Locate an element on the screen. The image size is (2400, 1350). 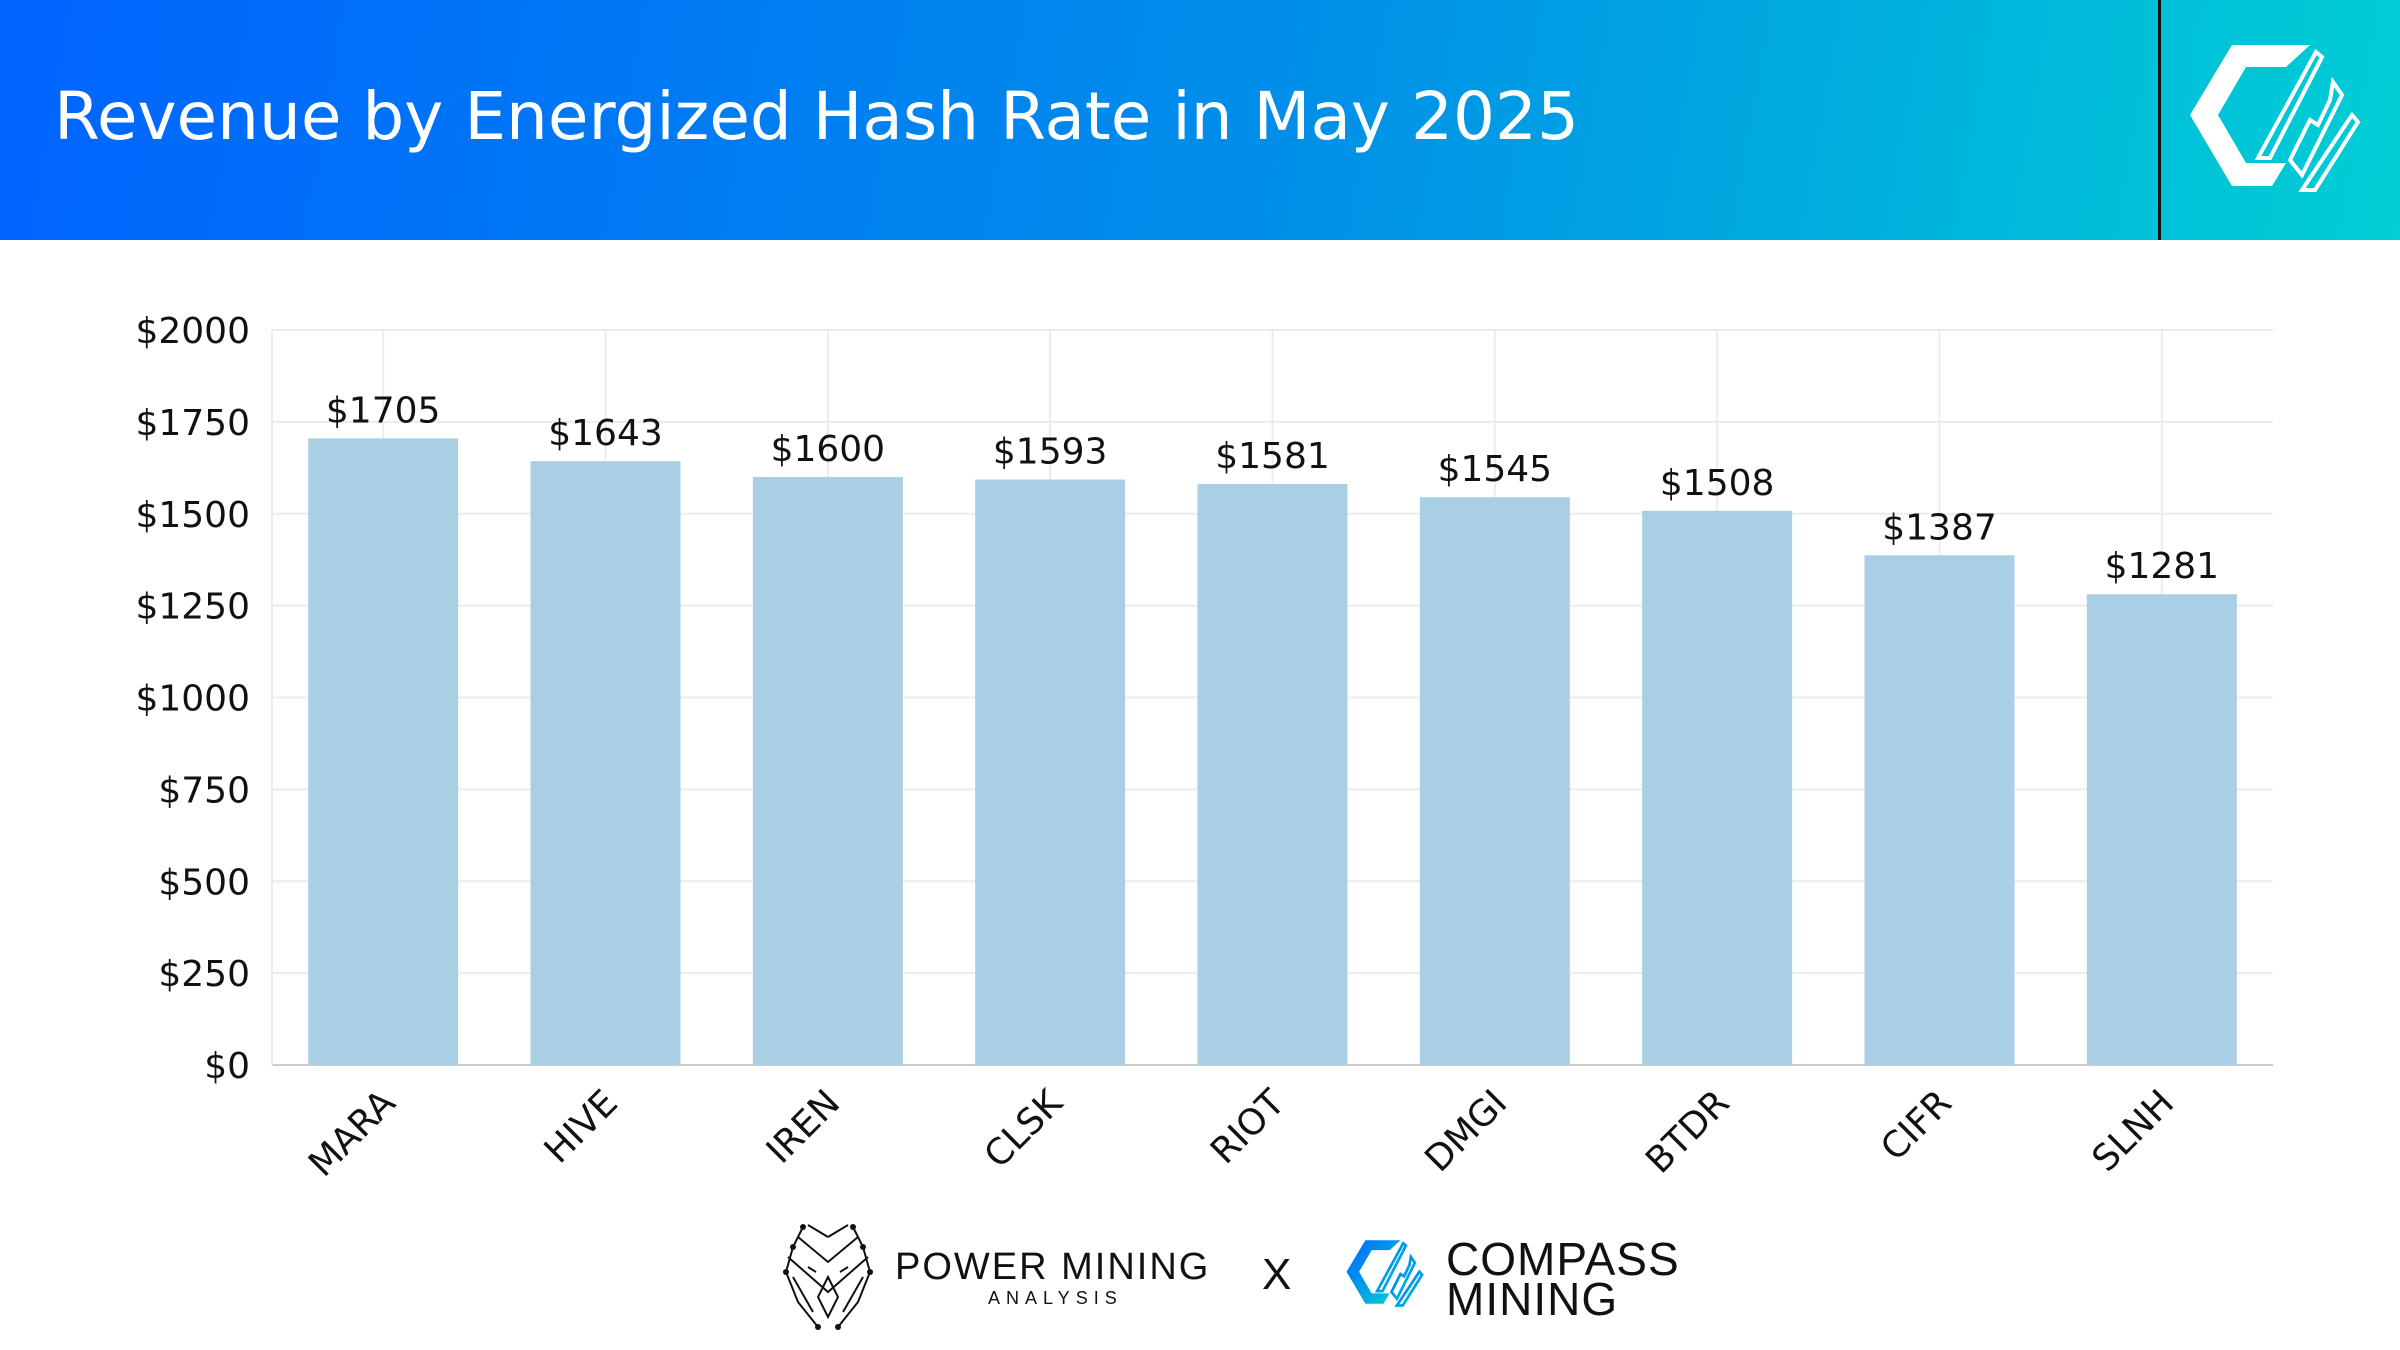
y-tick-label: $250 is located at coordinates (204, 974).